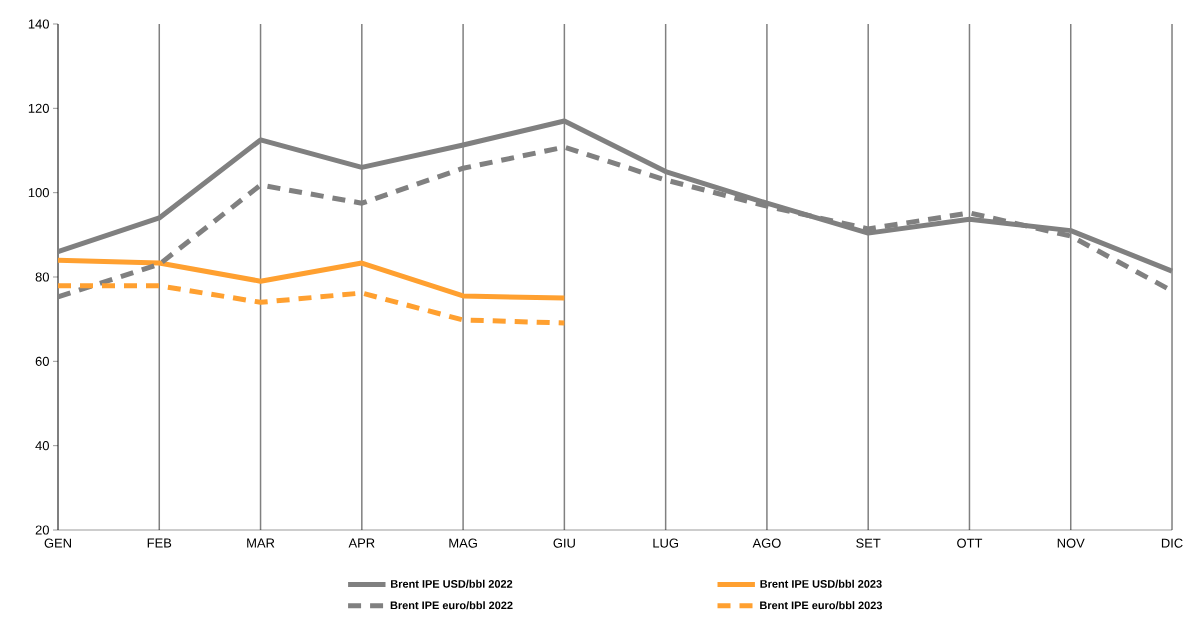 The image size is (1189, 642). What do you see at coordinates (361, 543) in the screenshot?
I see `x-tick-label: APR` at bounding box center [361, 543].